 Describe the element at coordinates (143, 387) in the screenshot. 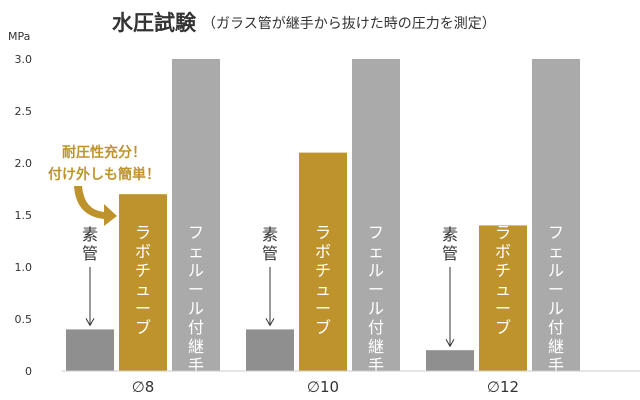

I see `x-category-label: ∅8` at that location.